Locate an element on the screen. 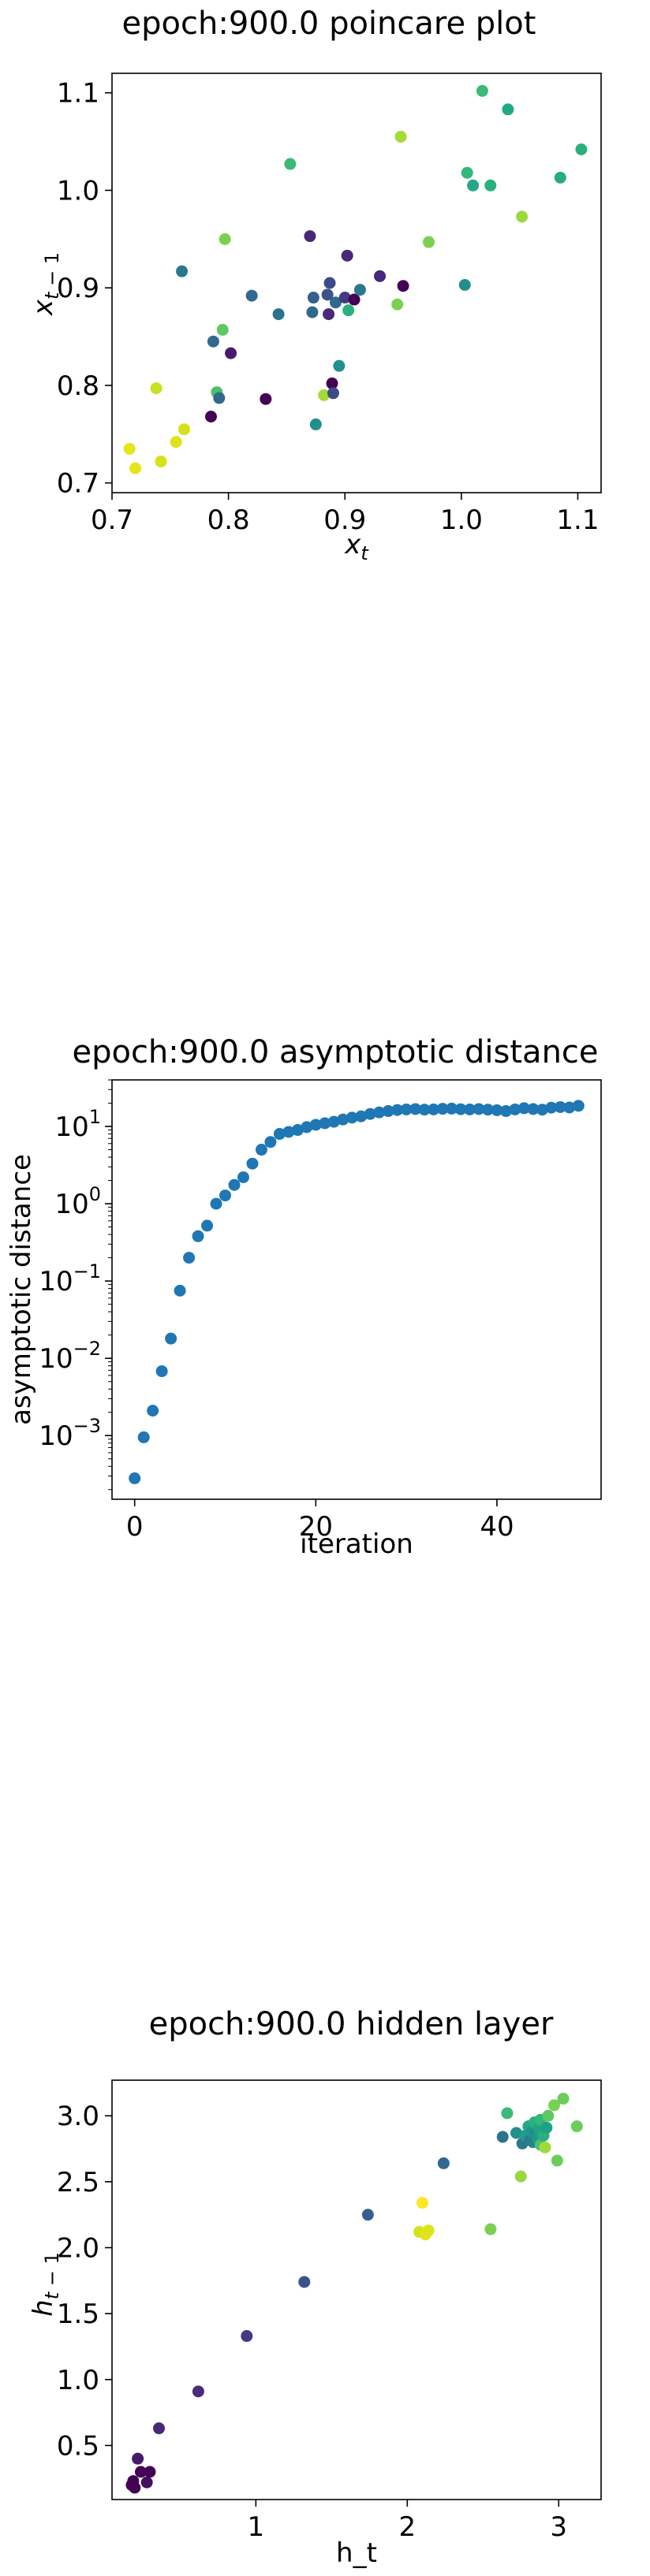  y-tick-label: 10⁻³ is located at coordinates (70, 1433).